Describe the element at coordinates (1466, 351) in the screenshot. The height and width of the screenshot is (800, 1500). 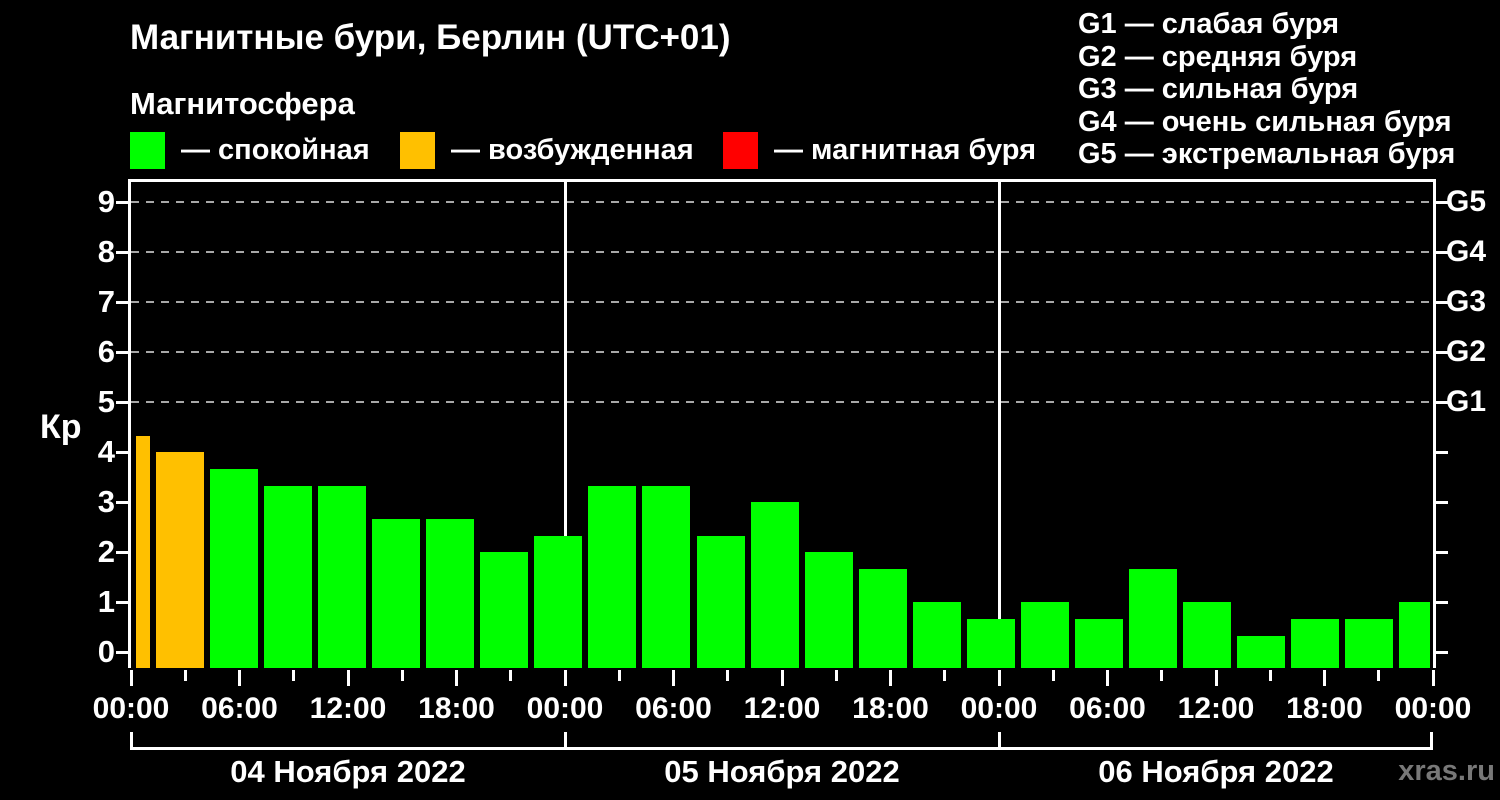
I see `g-level-label-G2: G2` at that location.